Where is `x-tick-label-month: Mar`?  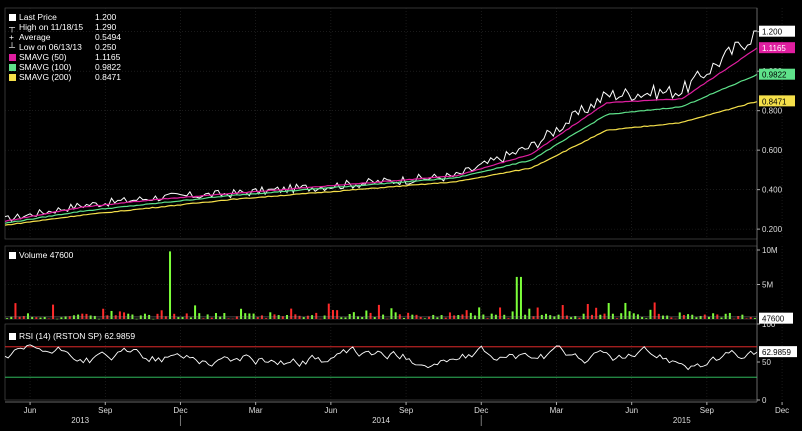 x-tick-label-month: Mar is located at coordinates (557, 410).